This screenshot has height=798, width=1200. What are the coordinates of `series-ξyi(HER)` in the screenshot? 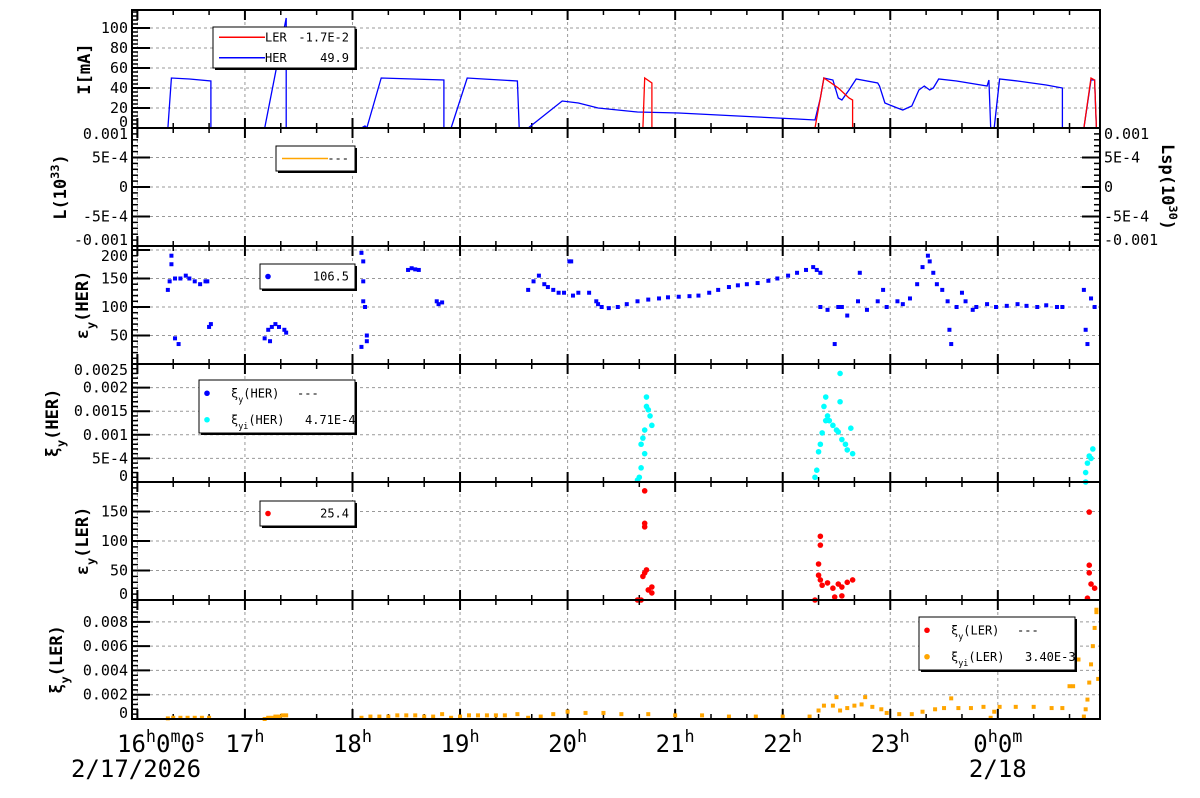 It's located at (865, 427).